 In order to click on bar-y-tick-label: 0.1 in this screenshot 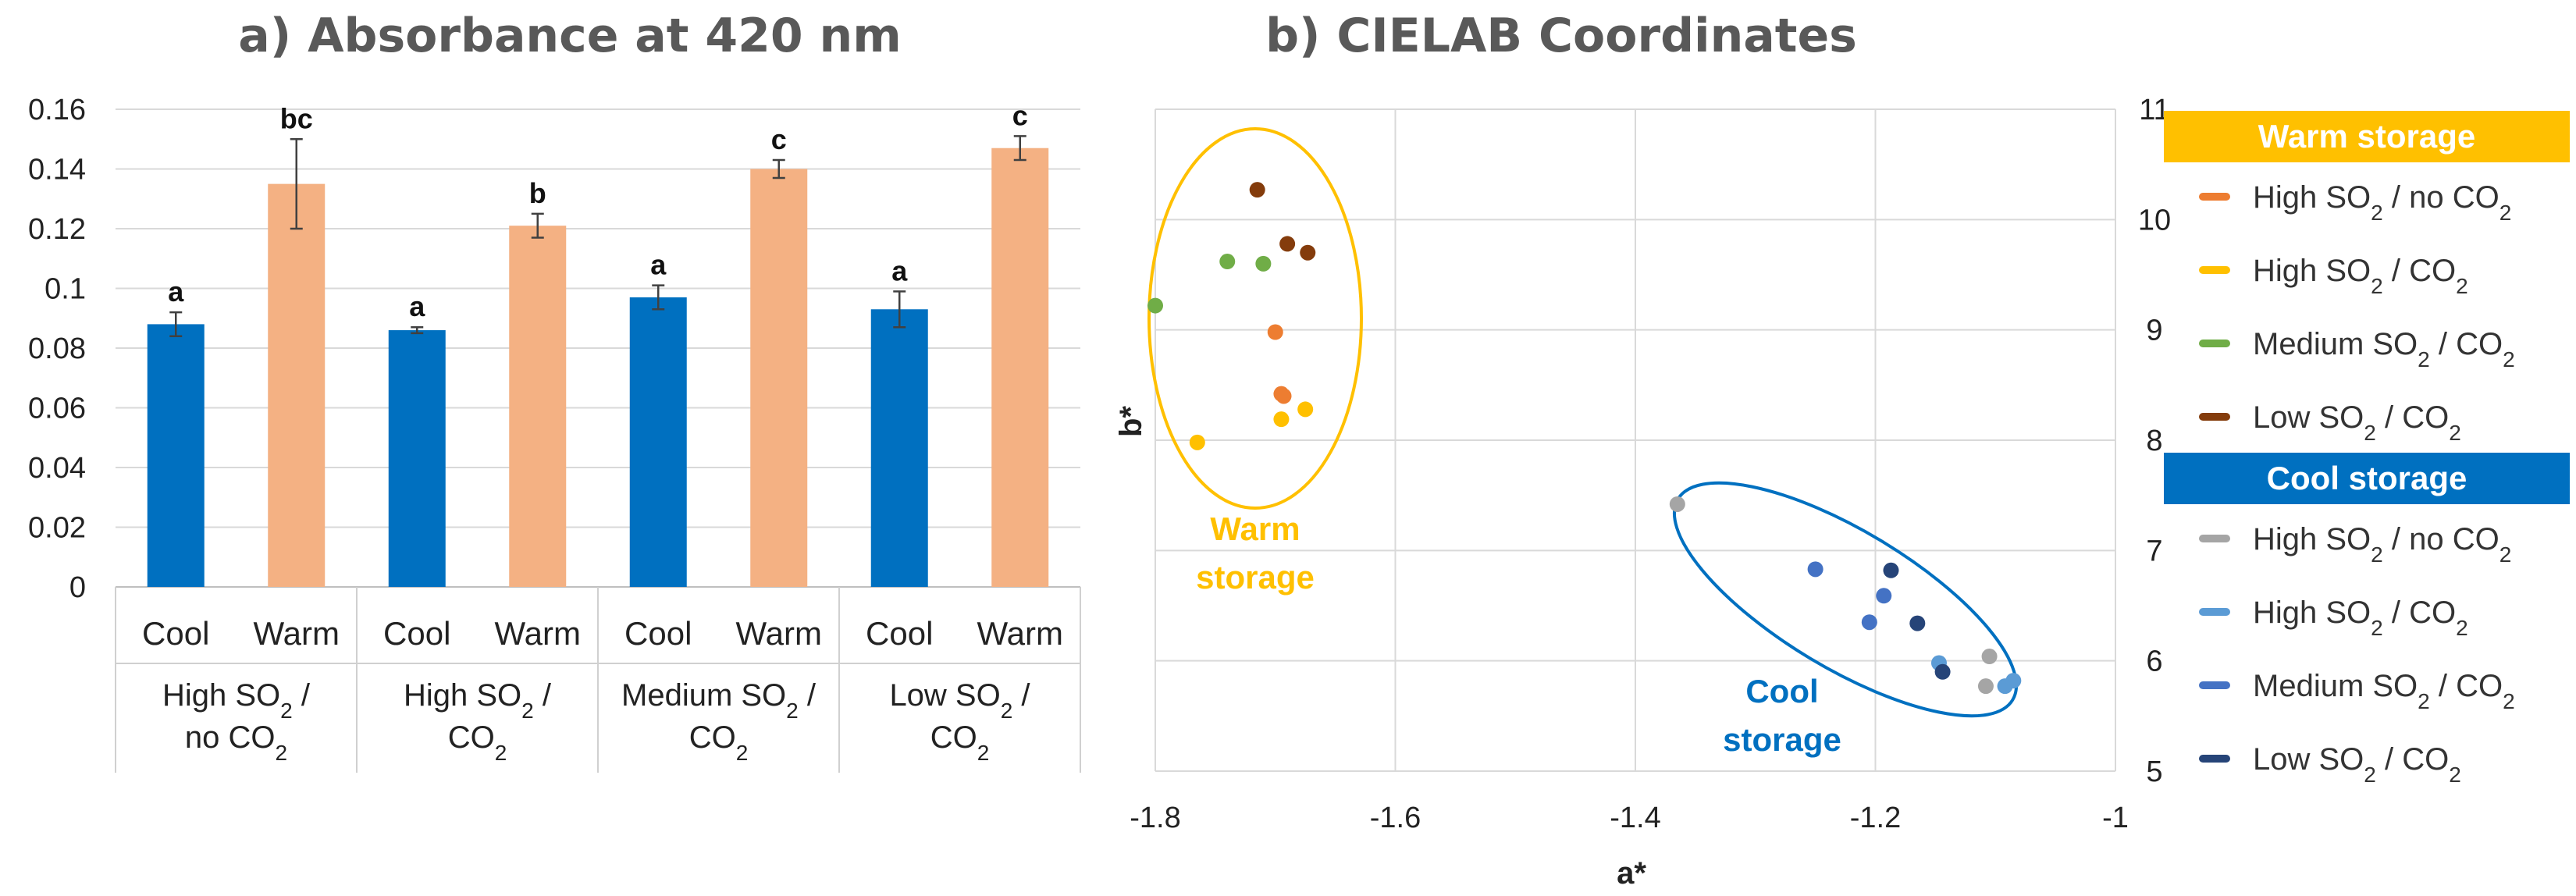, I will do `click(65, 289)`.